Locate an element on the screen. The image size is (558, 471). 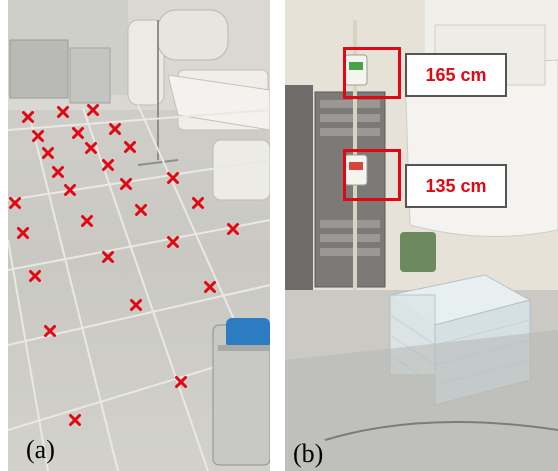
lower-meter-highlight is located at coordinates (372, 175).